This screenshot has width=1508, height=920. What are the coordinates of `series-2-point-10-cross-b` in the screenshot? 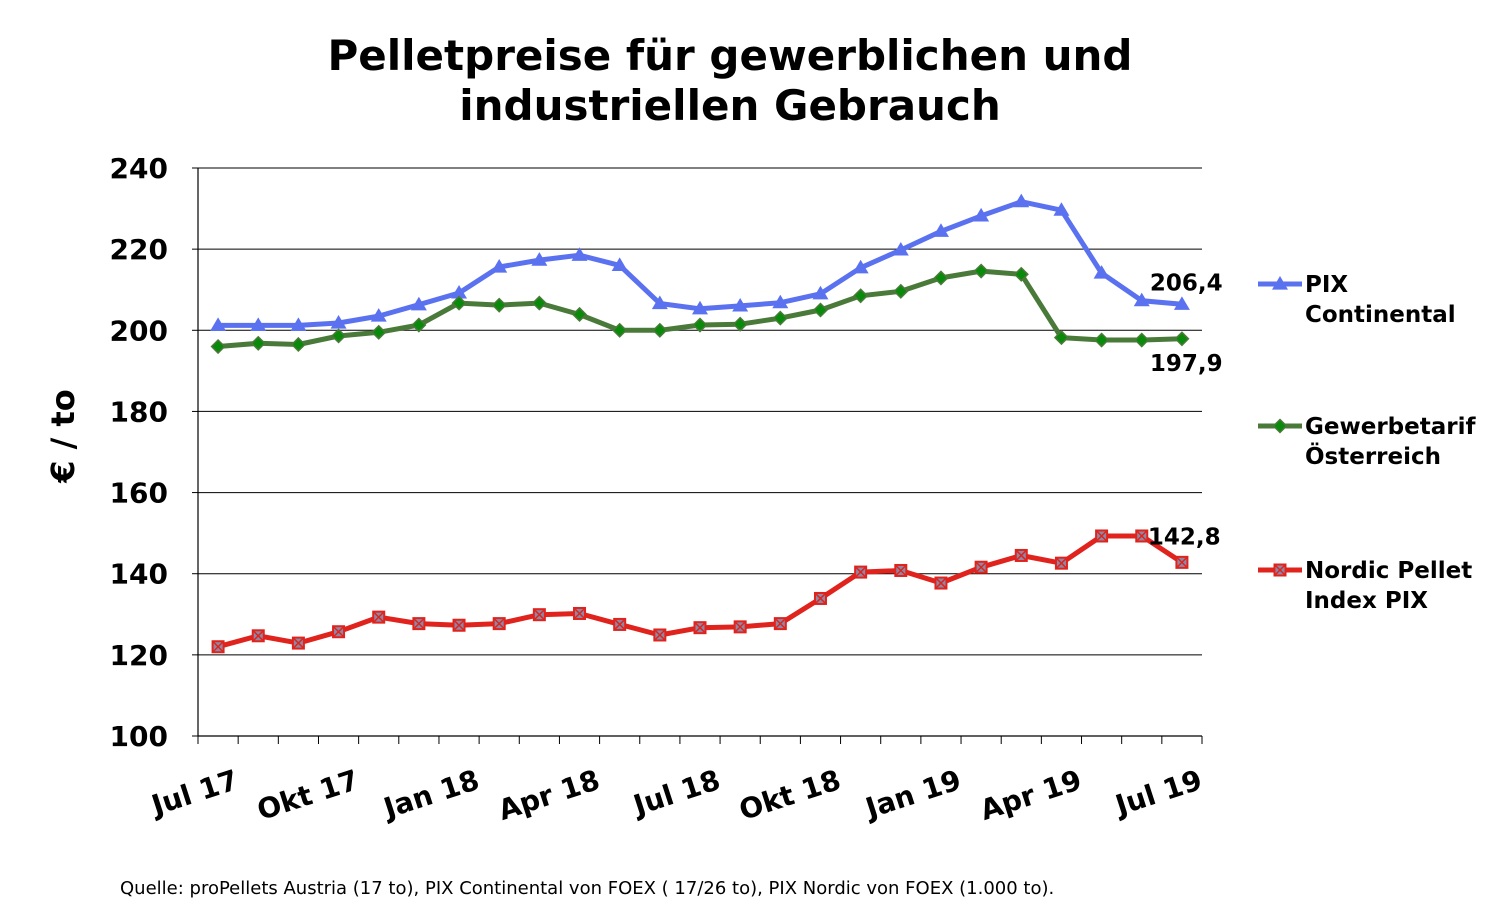 It's located at (619, 624).